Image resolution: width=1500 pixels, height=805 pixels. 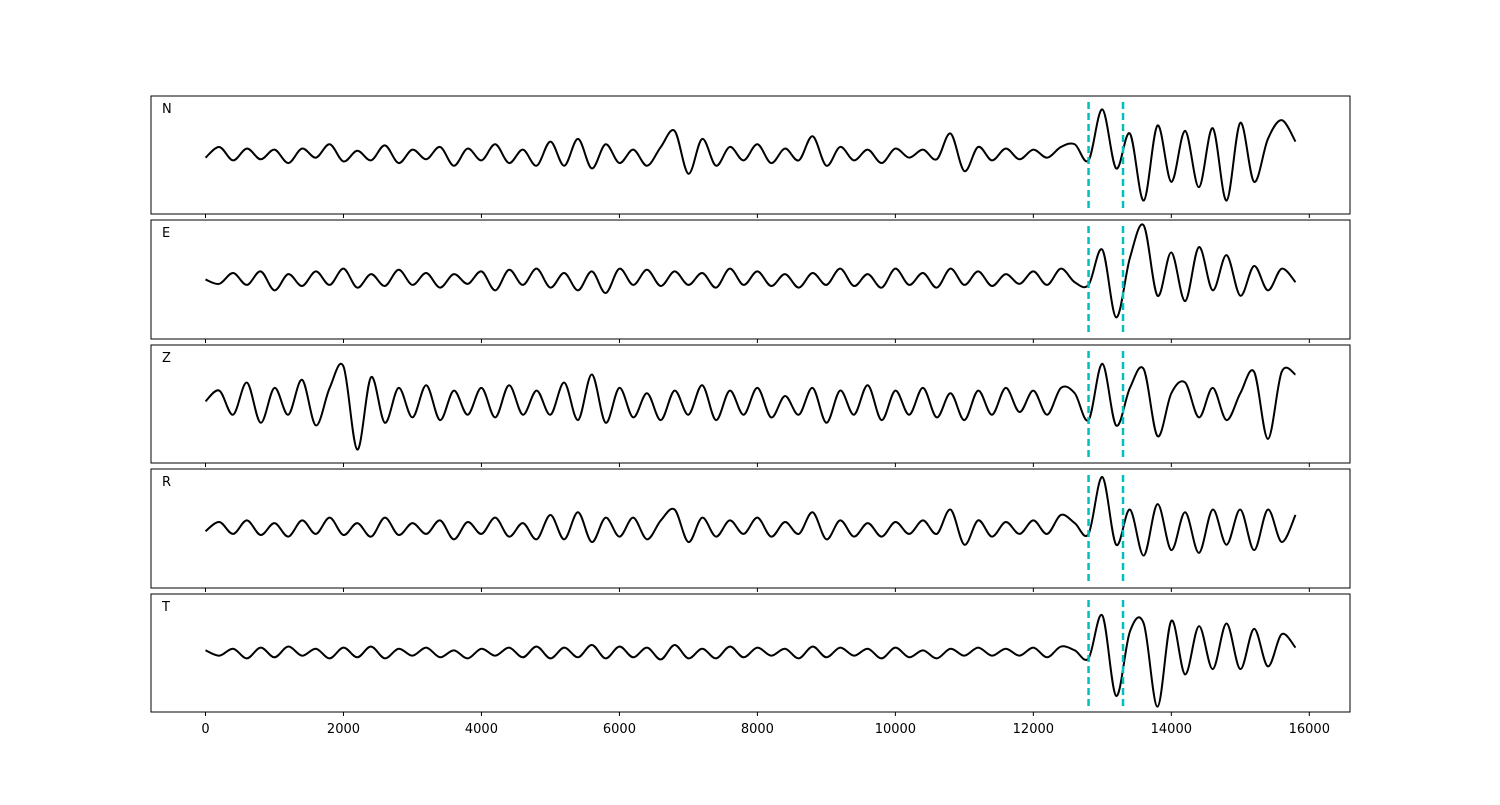 What do you see at coordinates (167, 109) in the screenshot?
I see `panel-label: N` at bounding box center [167, 109].